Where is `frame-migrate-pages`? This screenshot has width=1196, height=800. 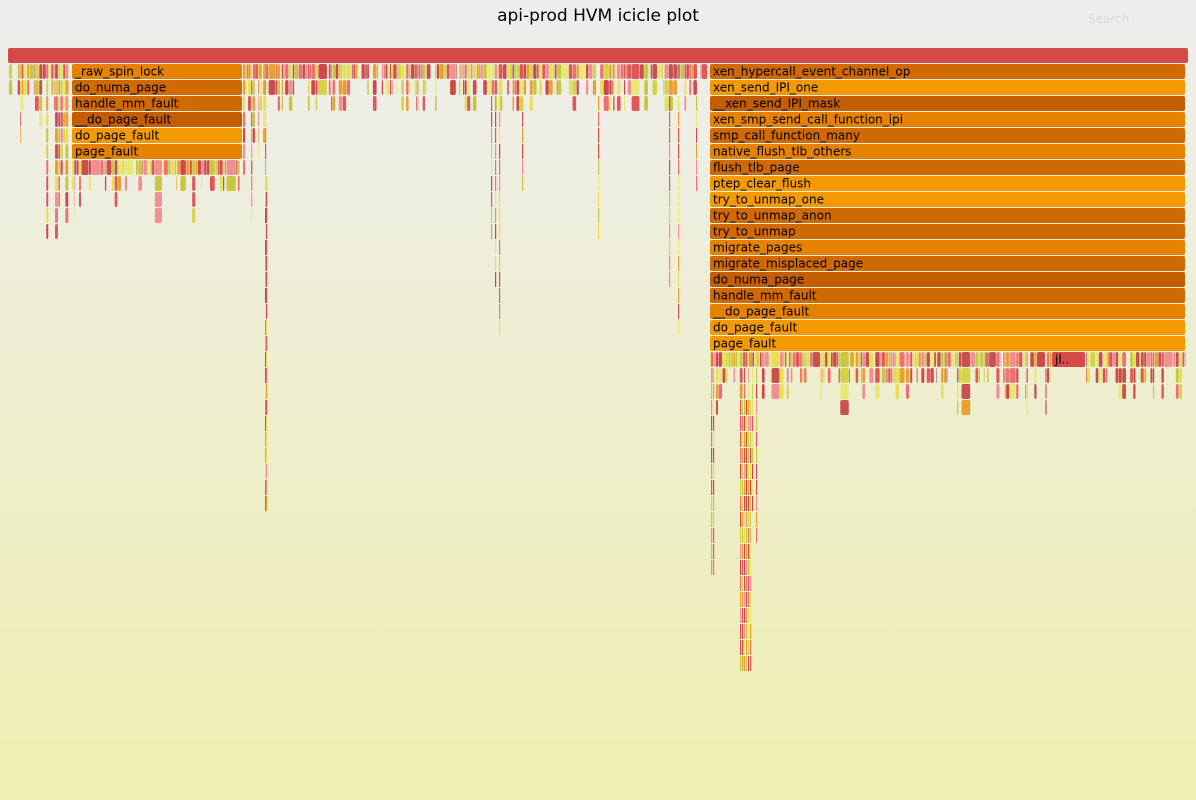
frame-migrate-pages is located at coordinates (947, 247).